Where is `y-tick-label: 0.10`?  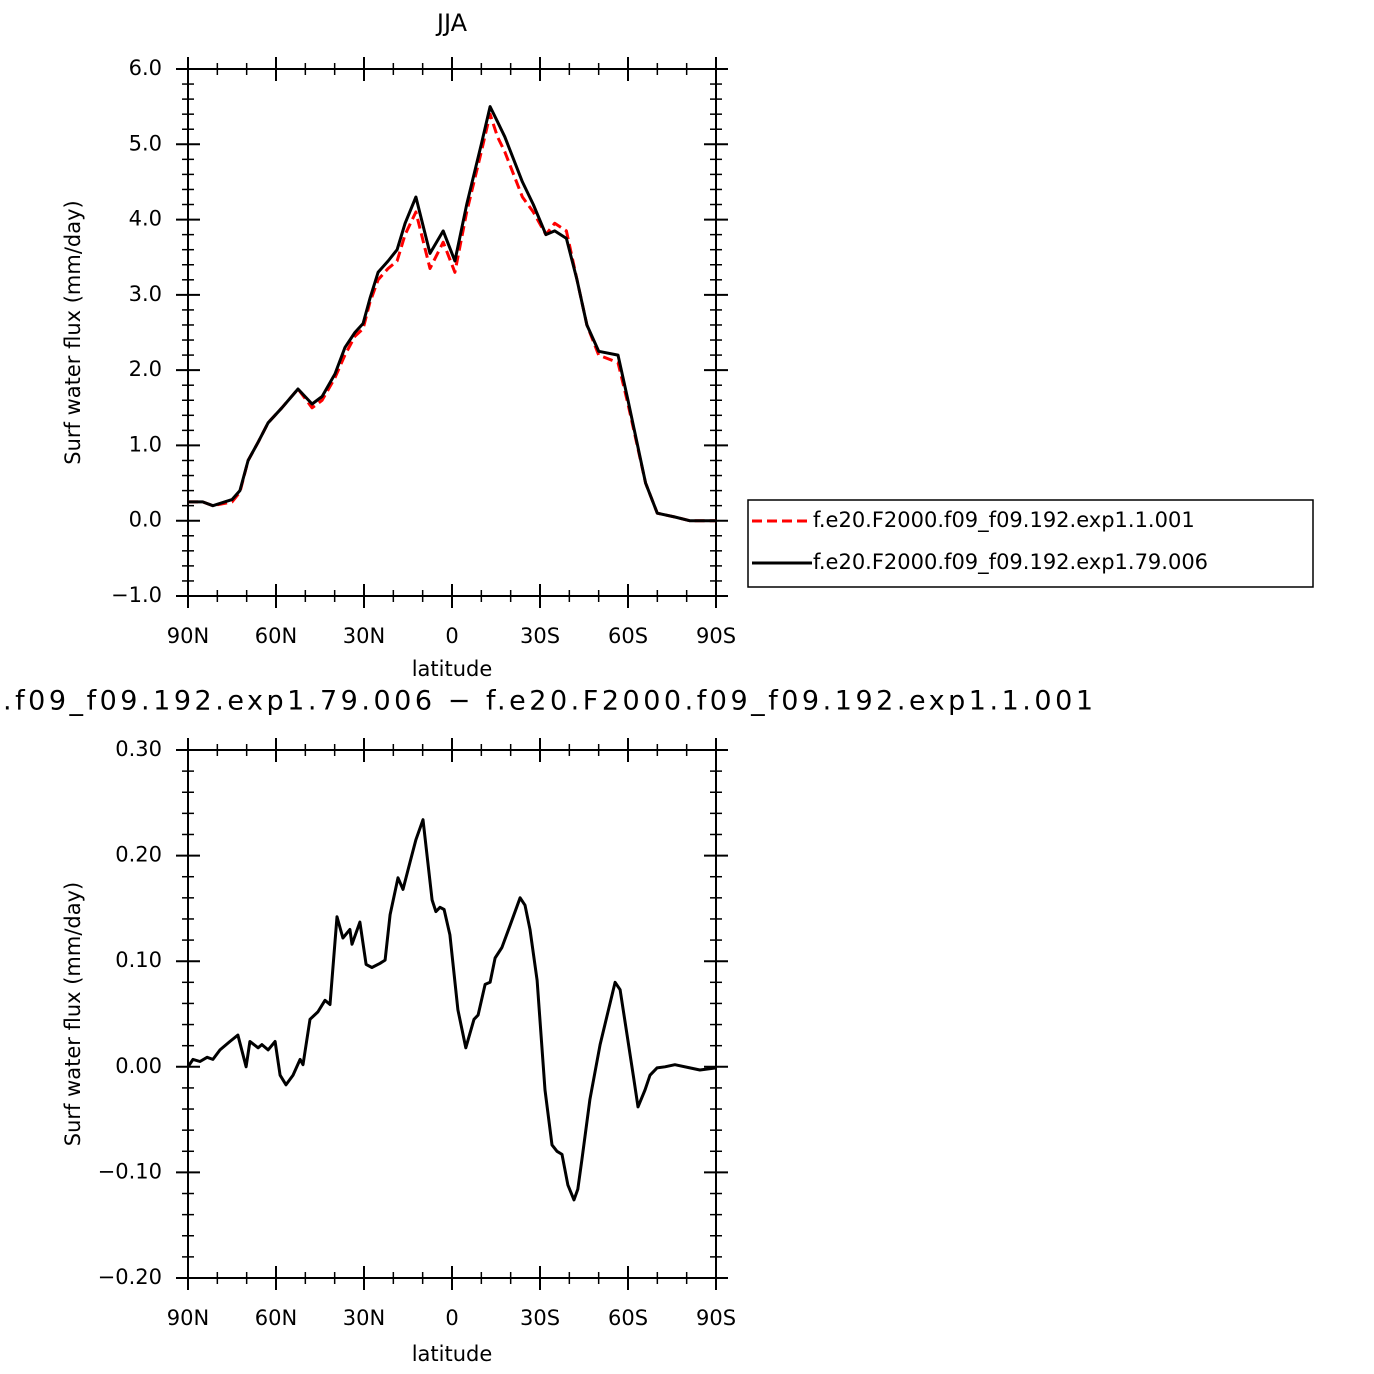
y-tick-label: 0.10 is located at coordinates (138, 960).